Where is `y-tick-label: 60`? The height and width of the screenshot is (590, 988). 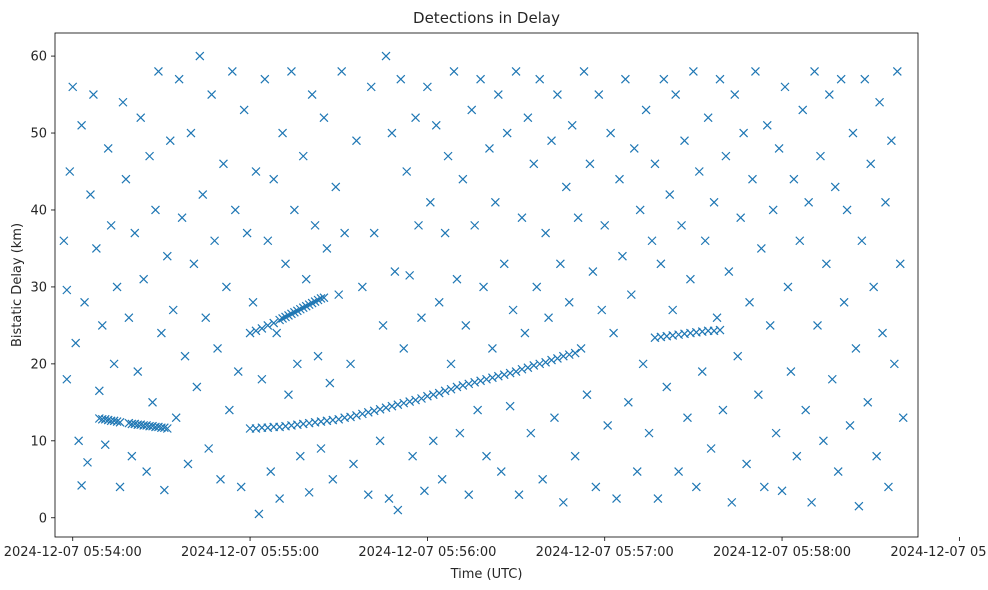 y-tick-label: 60 is located at coordinates (38, 57).